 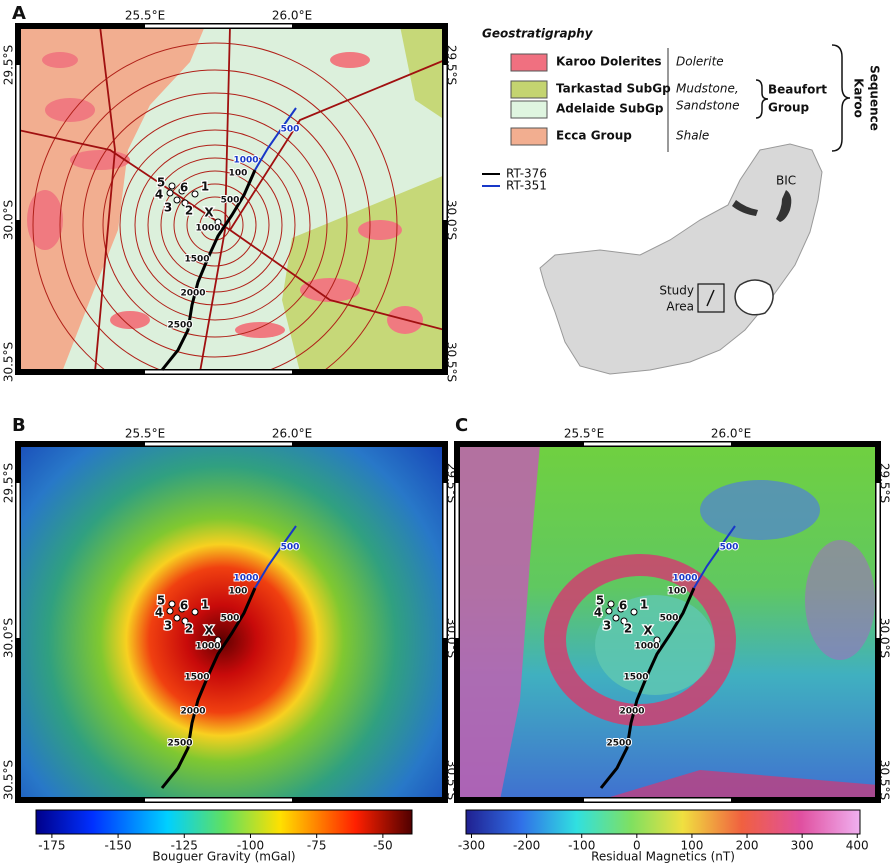 I want to click on legend-graphics, so click(x=666, y=115).